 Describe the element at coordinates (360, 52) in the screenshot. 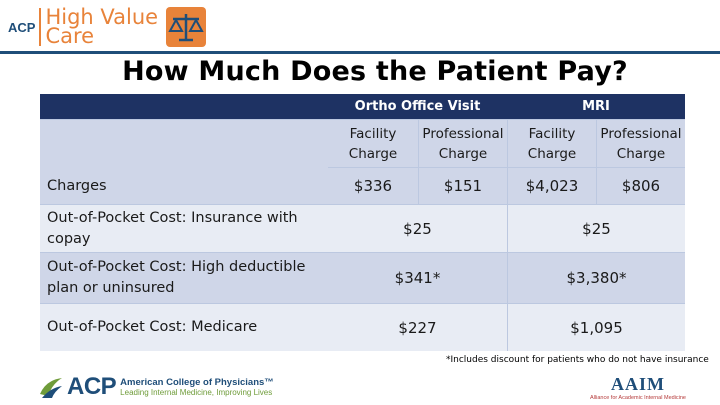

I see `header-rule` at that location.